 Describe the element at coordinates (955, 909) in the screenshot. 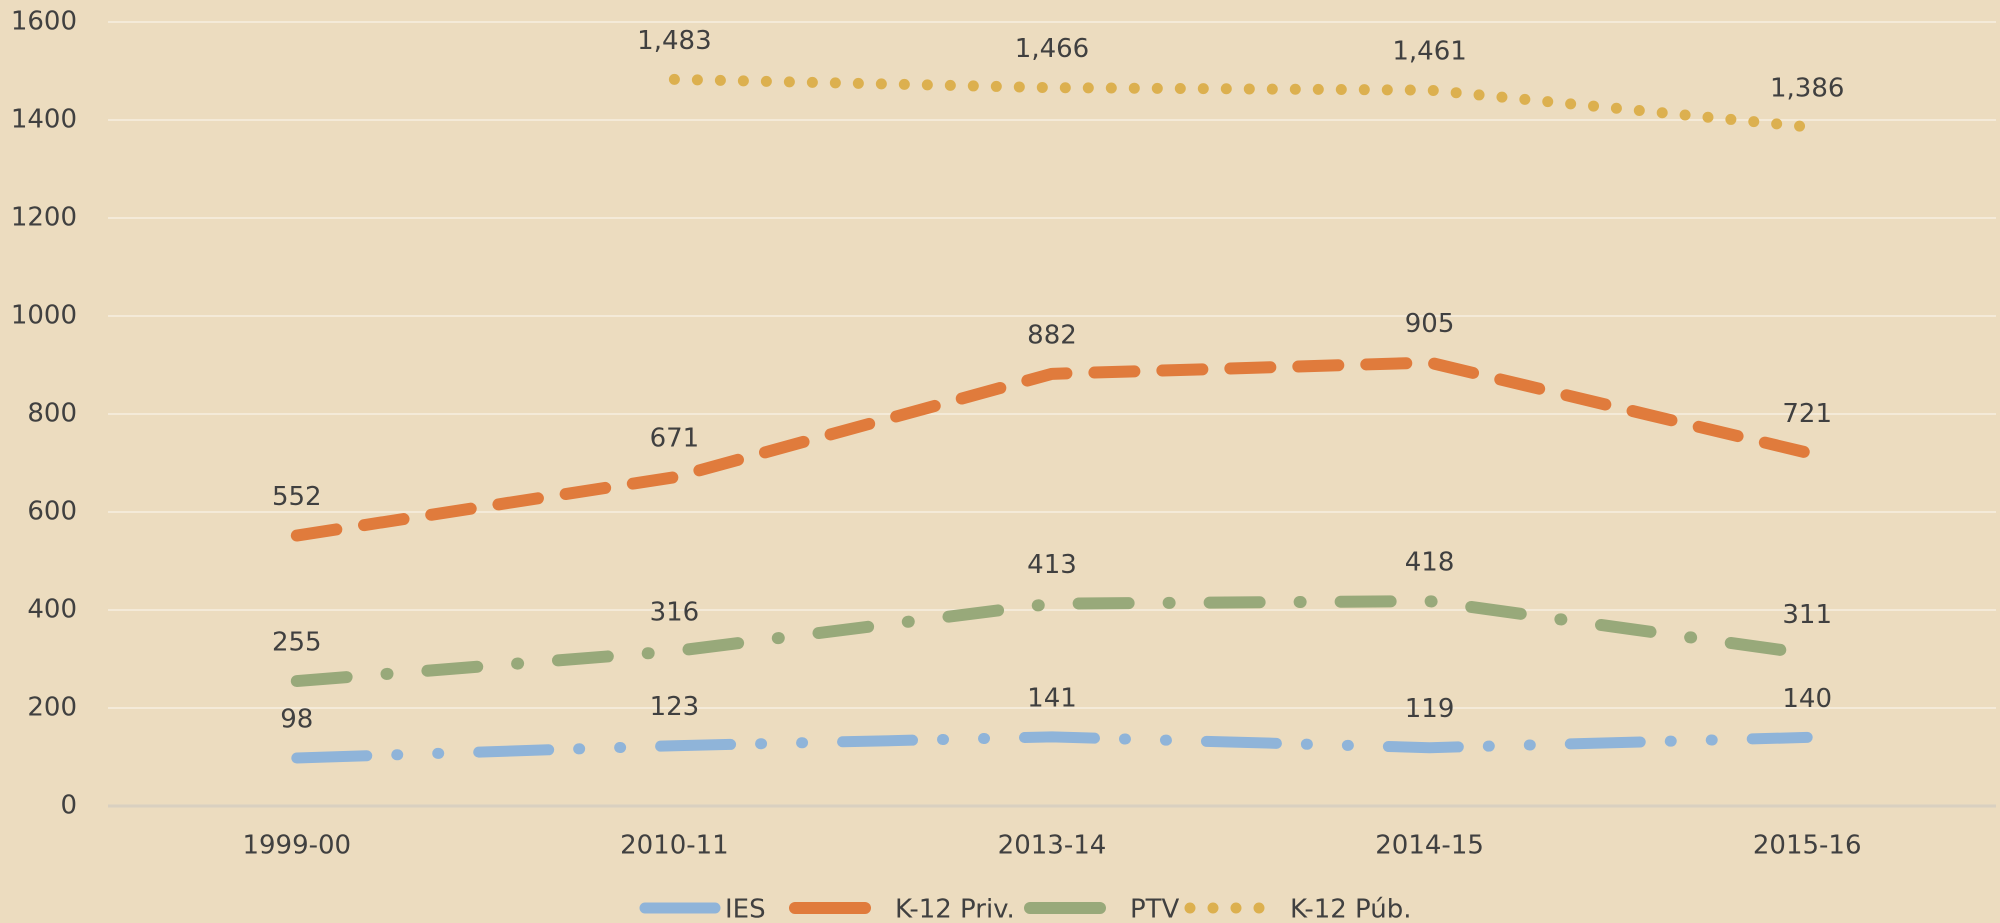

I see `legend-label: K-12 Priv.` at that location.